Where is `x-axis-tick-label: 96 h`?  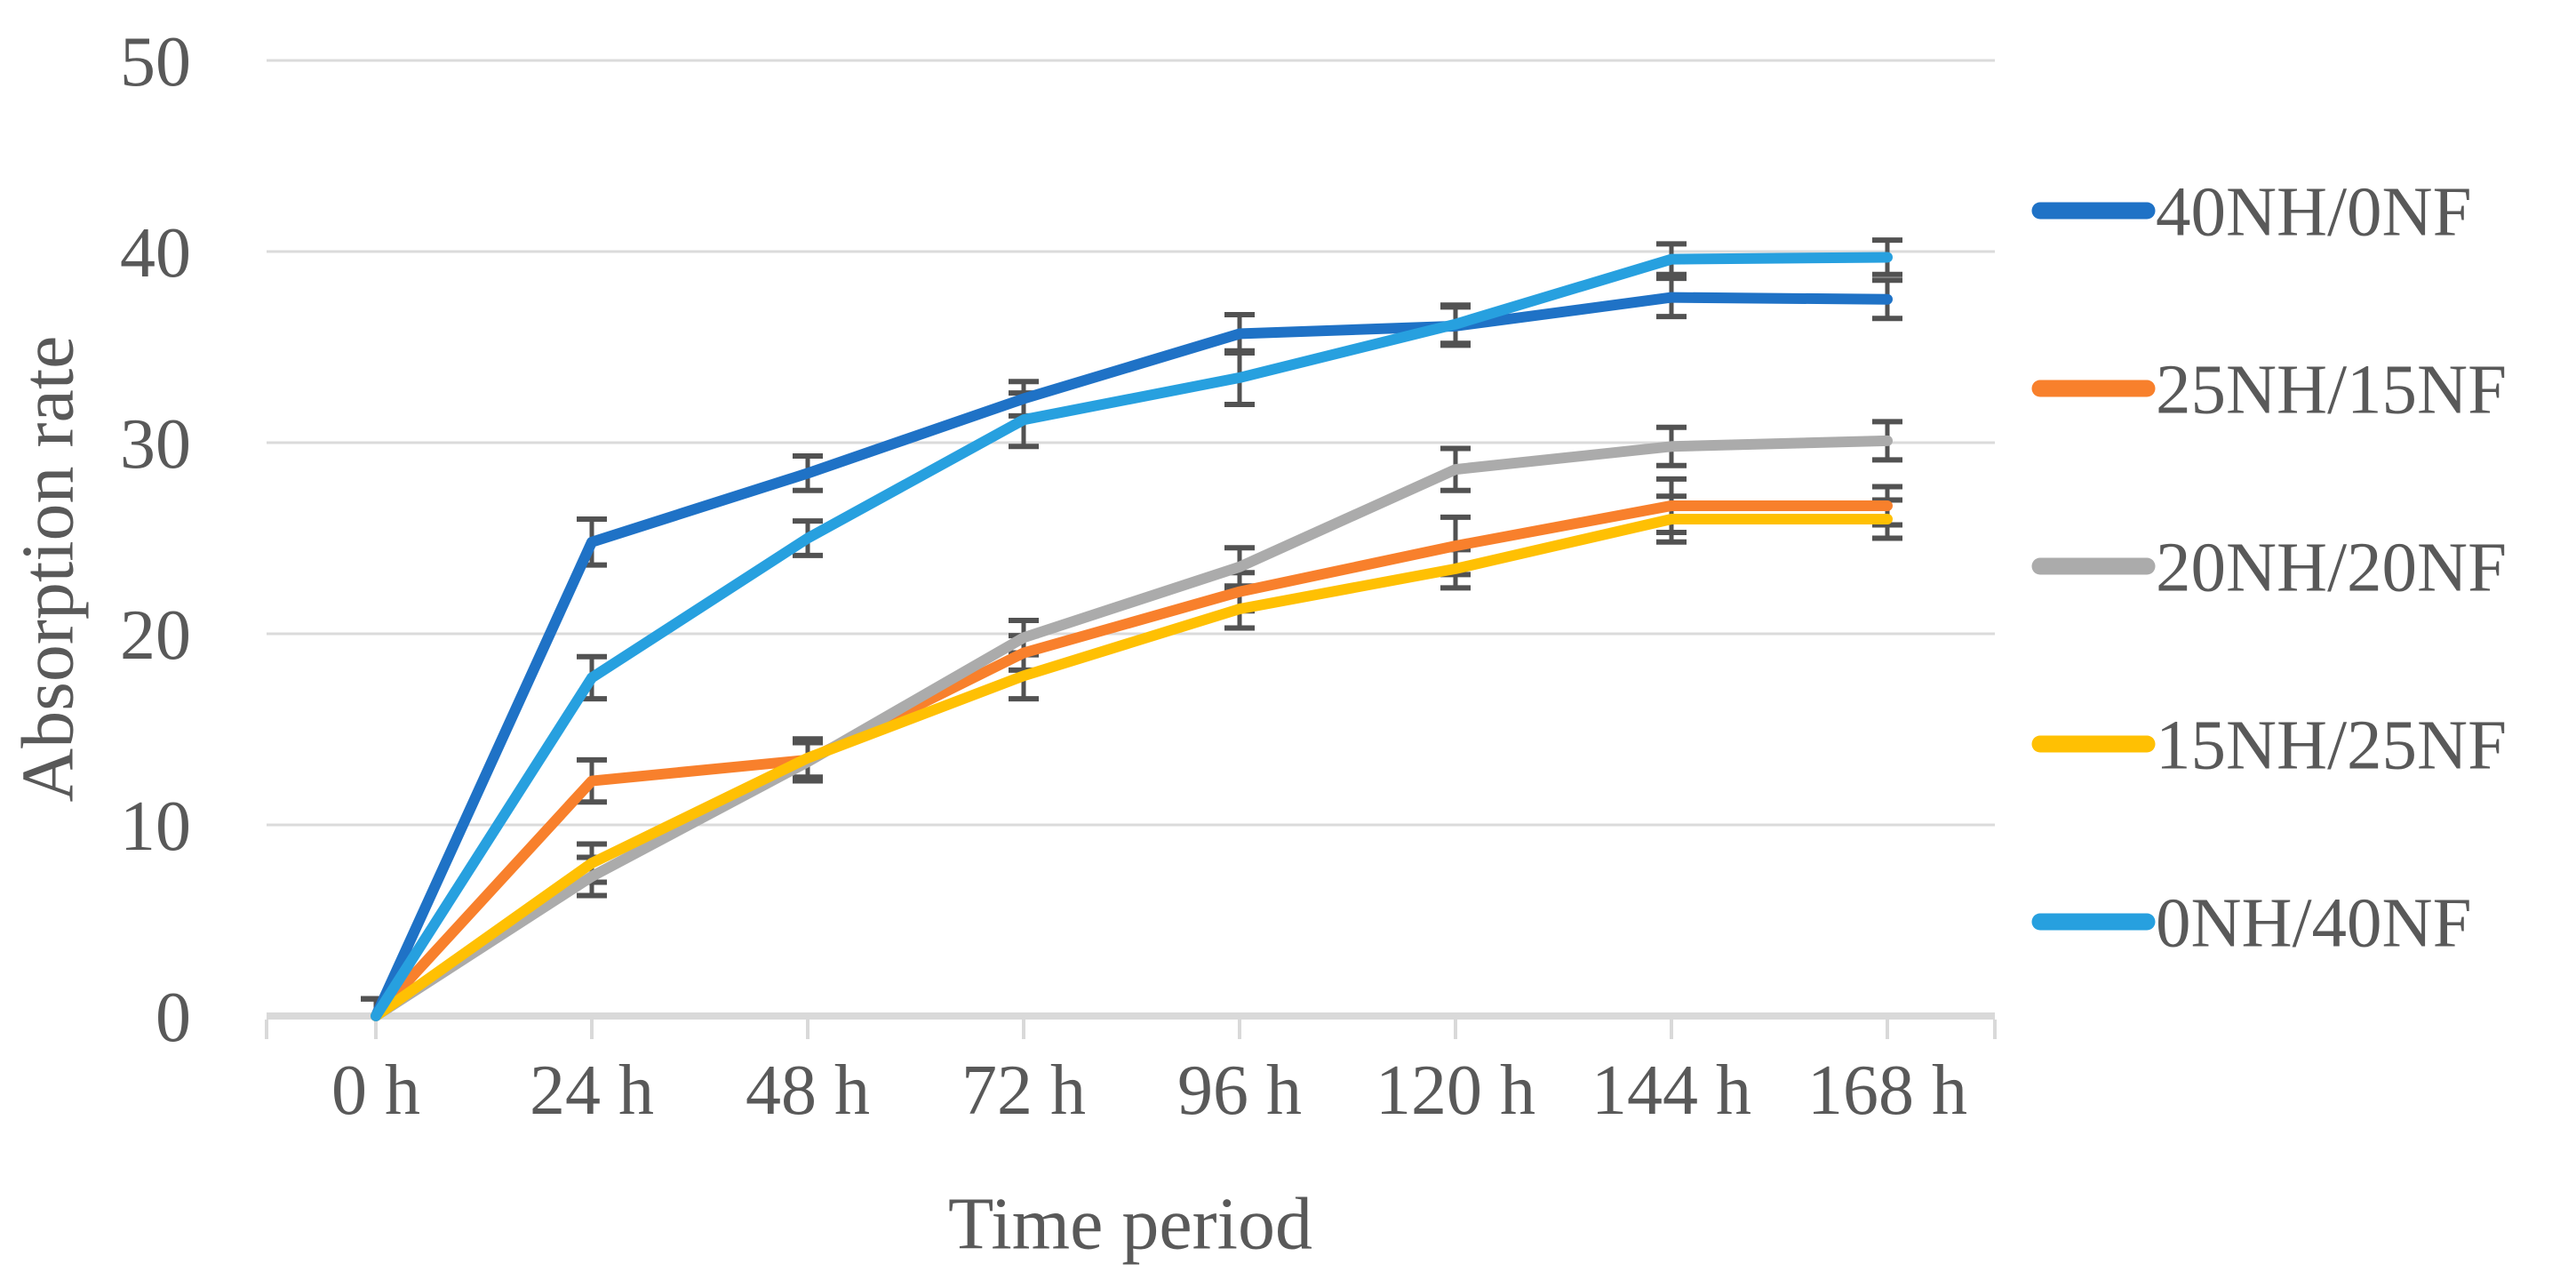 x-axis-tick-label: 96 h is located at coordinates (1239, 1091).